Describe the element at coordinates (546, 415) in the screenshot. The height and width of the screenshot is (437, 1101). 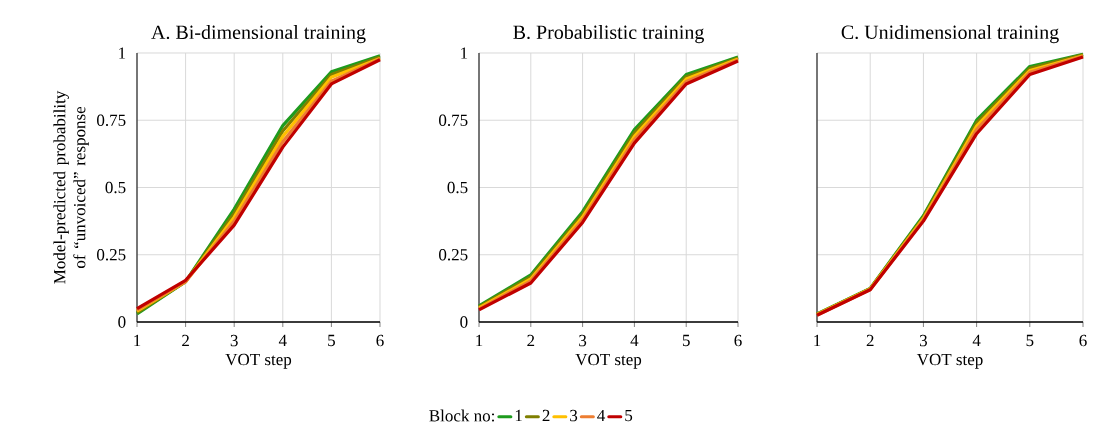
I see `legend-label: 2` at that location.